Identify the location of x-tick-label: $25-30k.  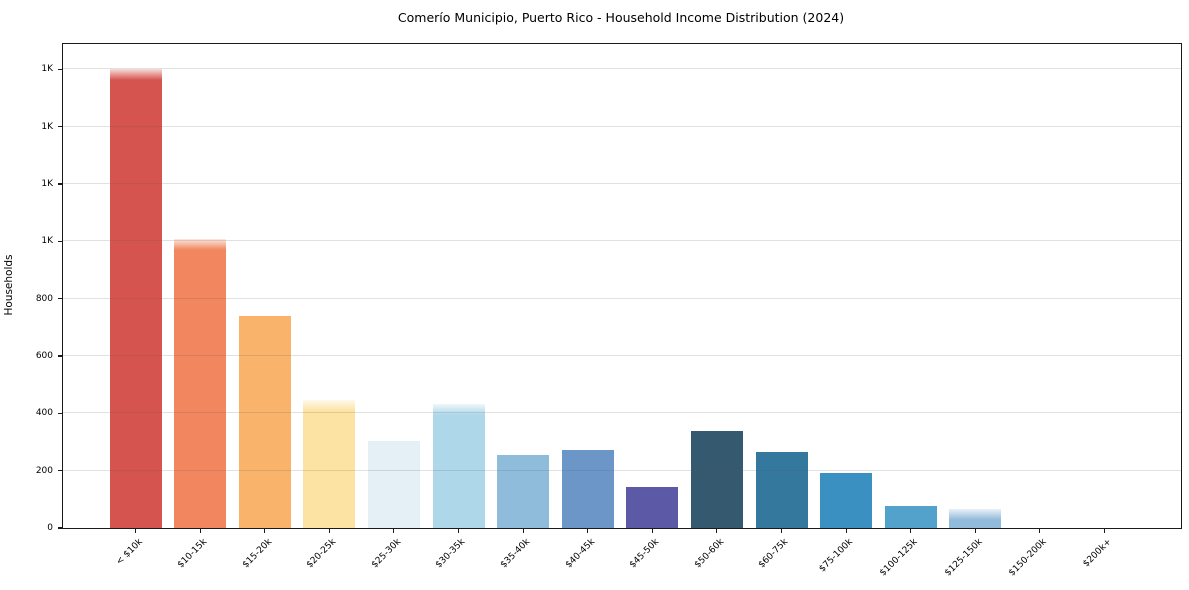
(386, 554).